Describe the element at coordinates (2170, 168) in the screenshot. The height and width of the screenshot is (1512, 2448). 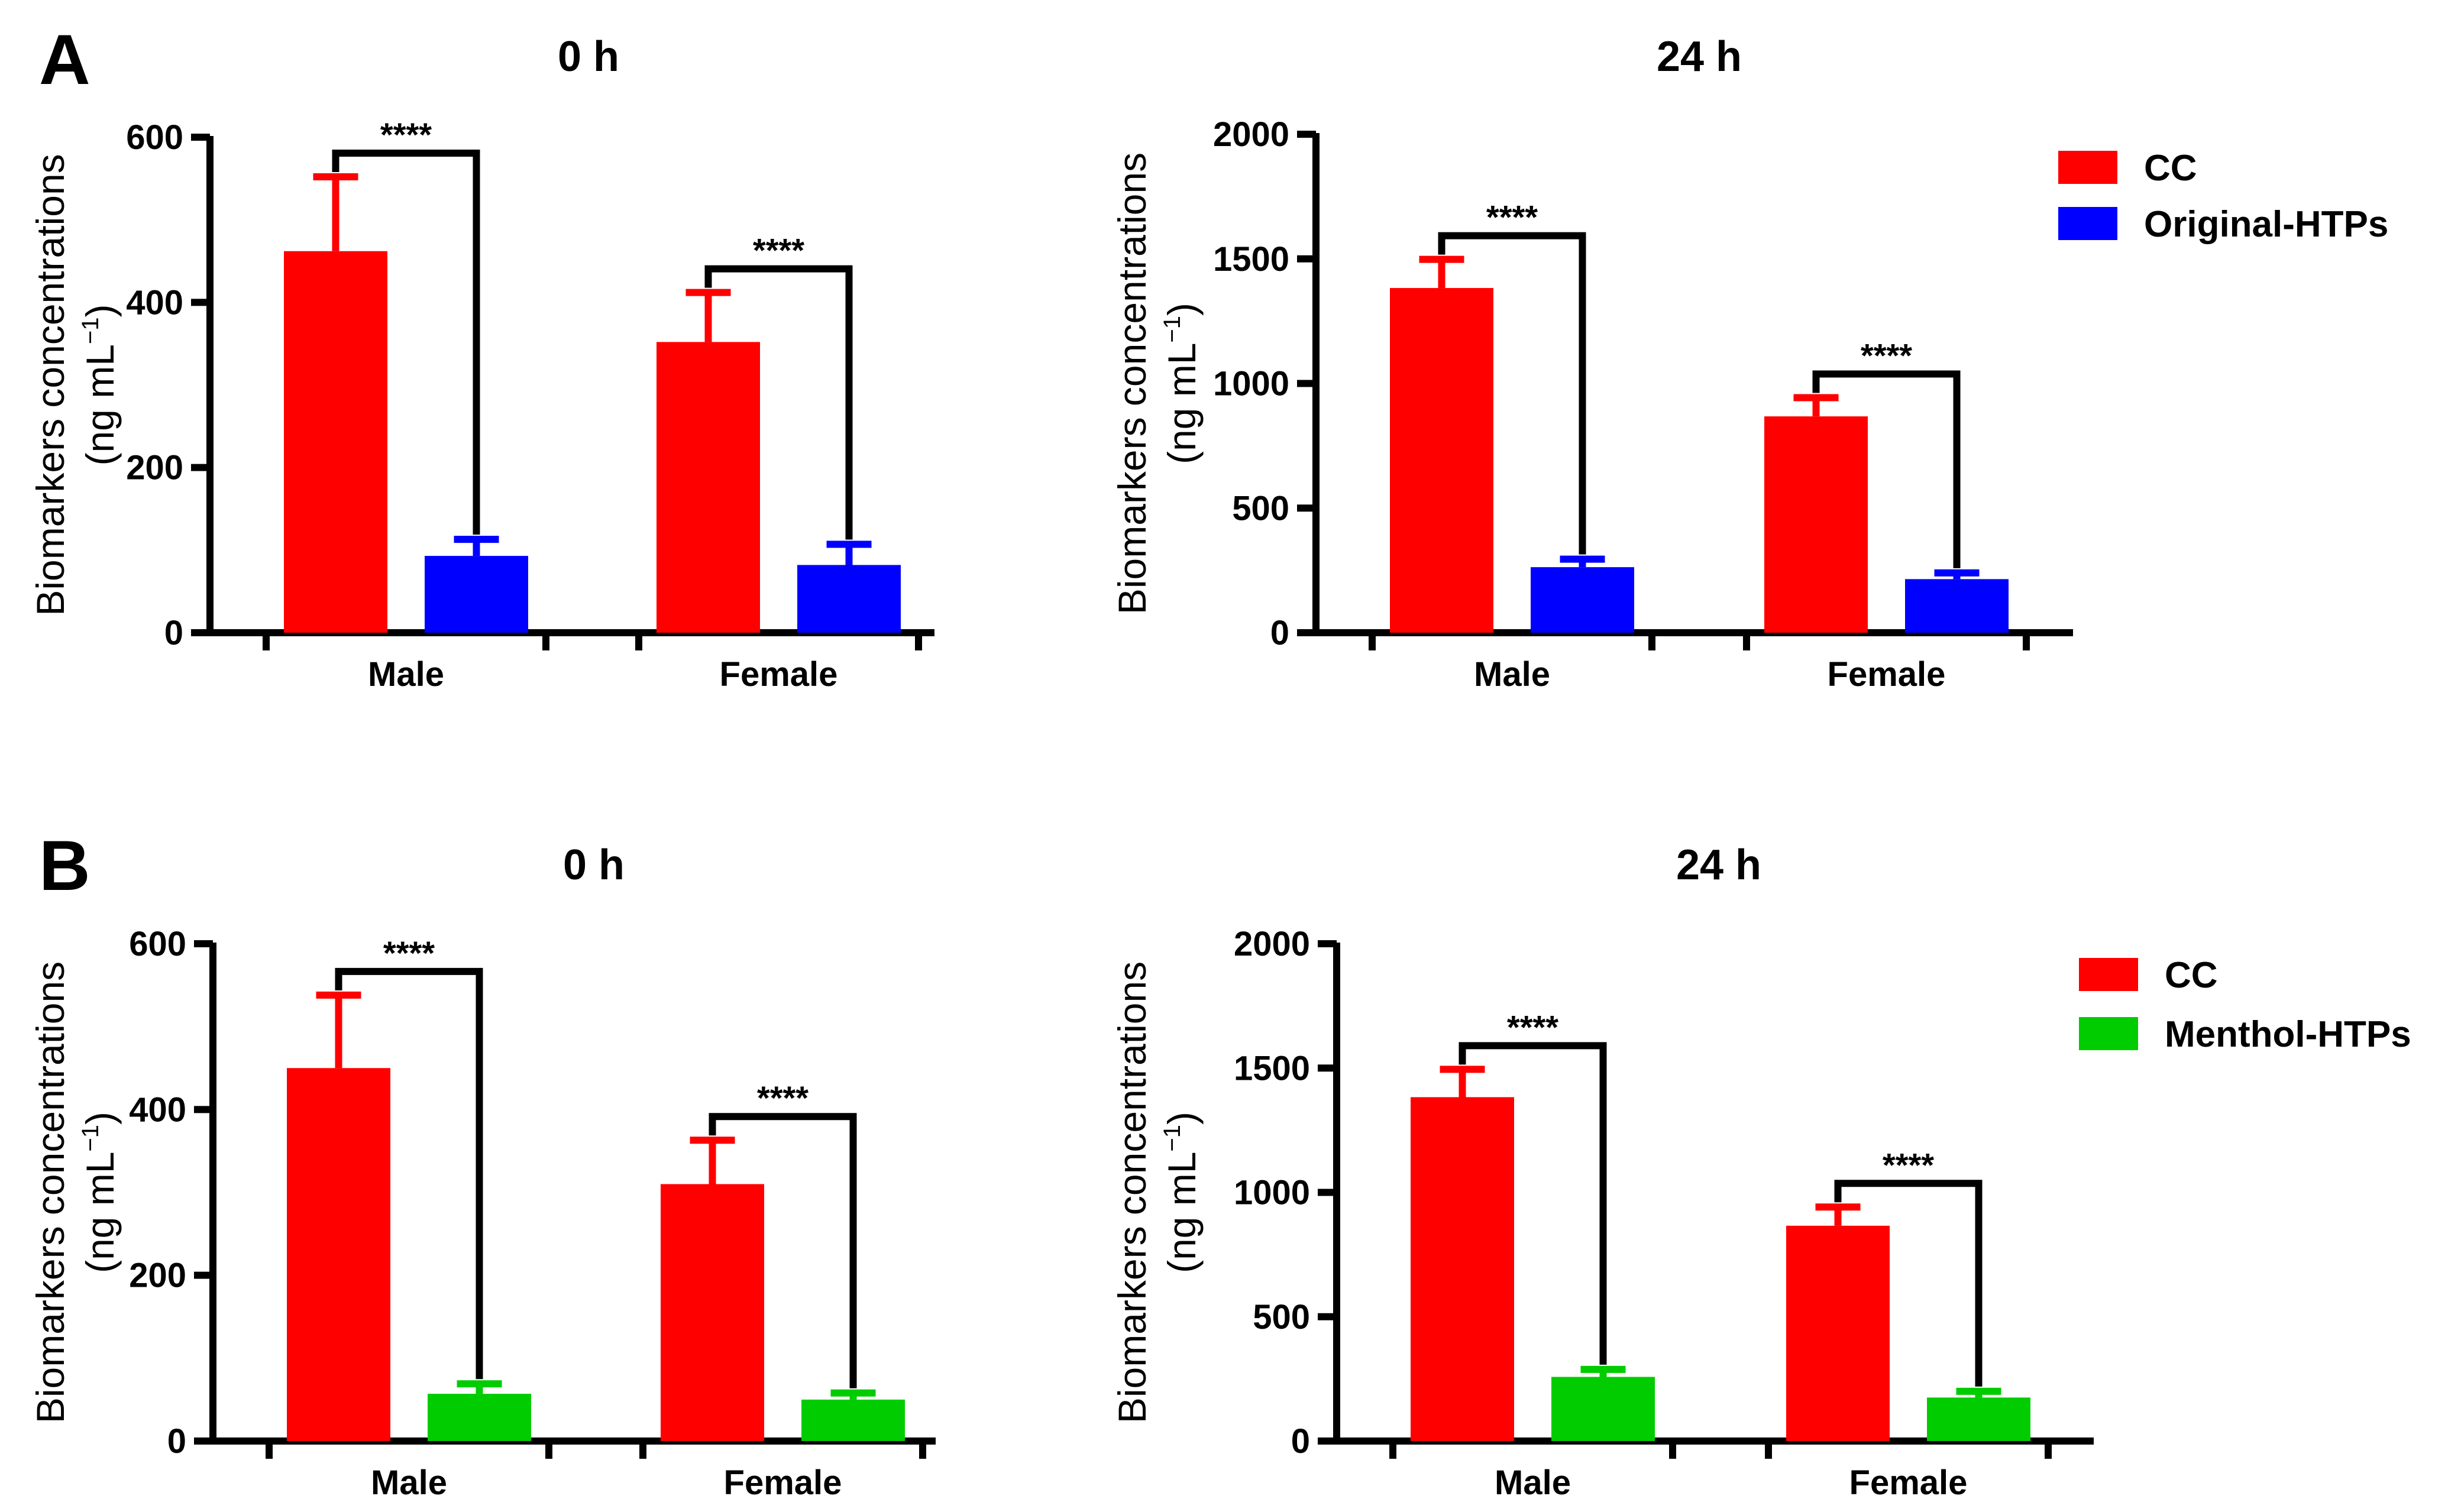
I see `legend-label-cc: CC` at that location.